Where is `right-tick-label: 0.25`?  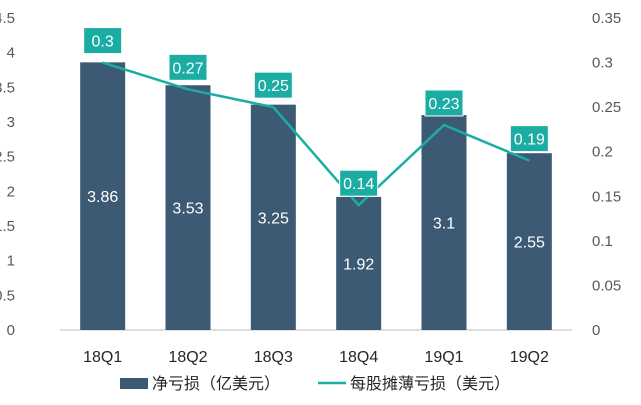 right-tick-label: 0.25 is located at coordinates (606, 107).